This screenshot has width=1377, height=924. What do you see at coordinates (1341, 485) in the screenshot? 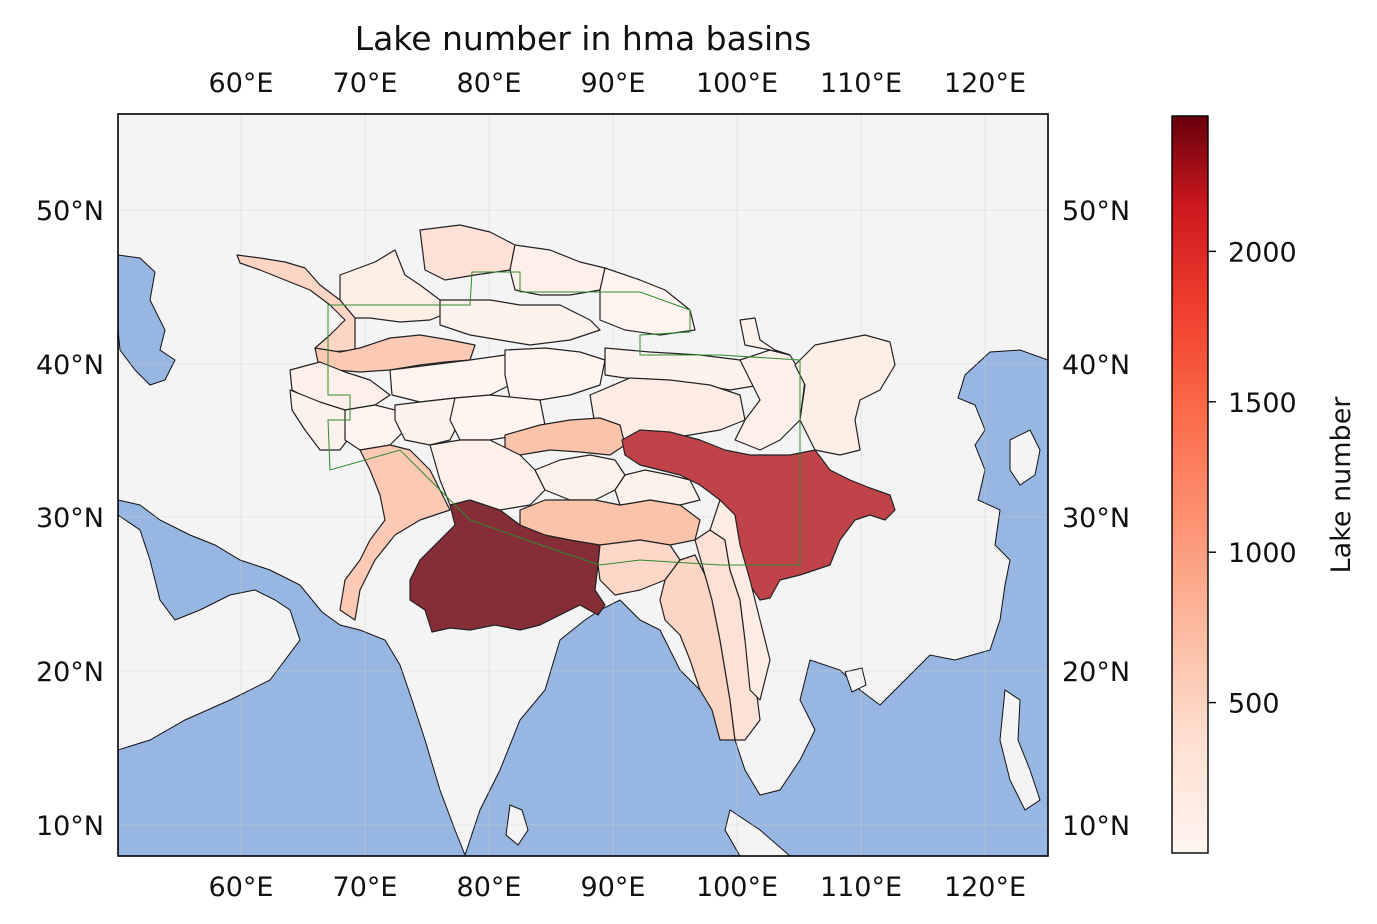
I see `colorbar-label: Lake number` at bounding box center [1341, 485].